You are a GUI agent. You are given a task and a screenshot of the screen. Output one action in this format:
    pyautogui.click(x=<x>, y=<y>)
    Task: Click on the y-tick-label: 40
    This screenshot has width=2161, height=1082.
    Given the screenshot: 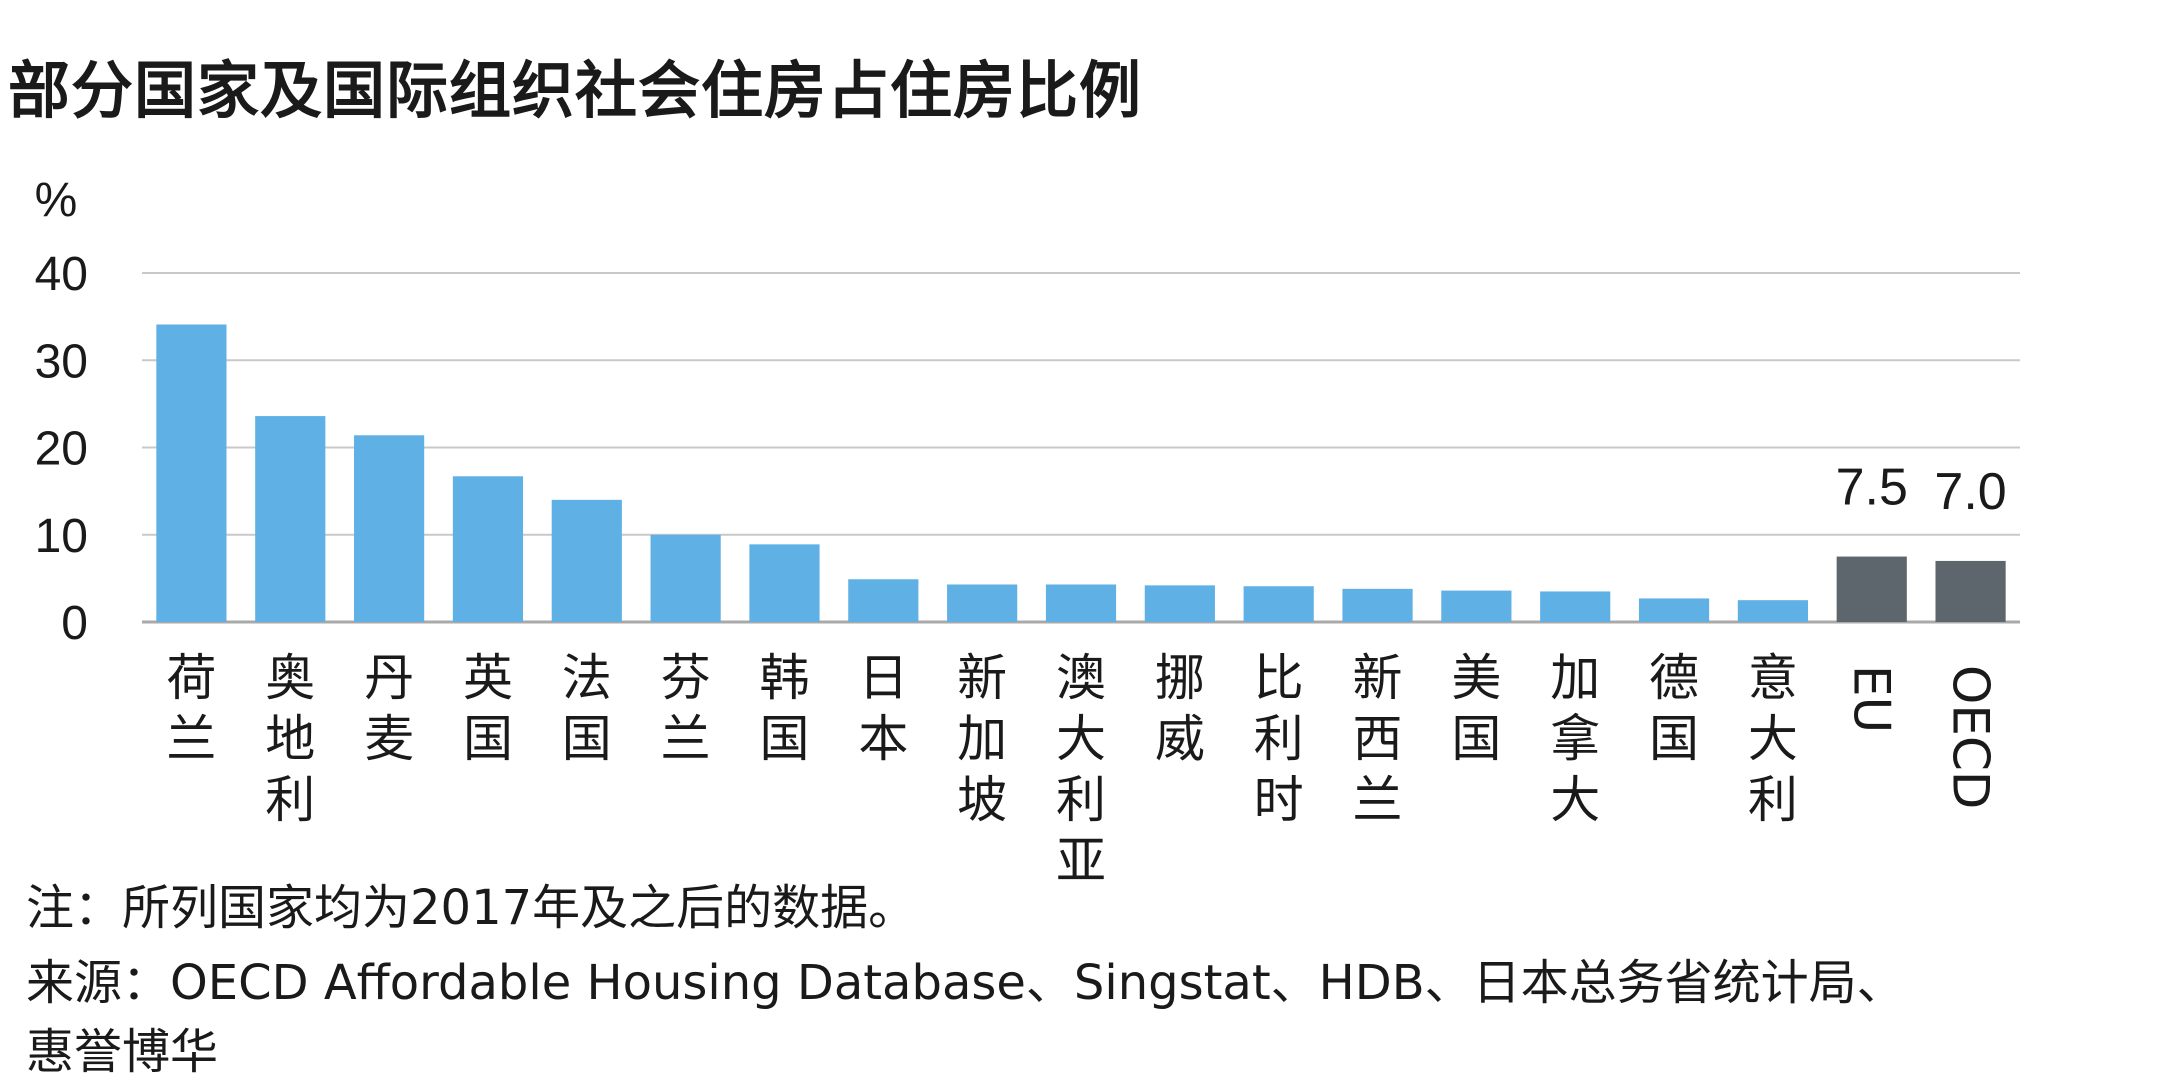 What is the action you would take?
    pyautogui.click(x=61, y=274)
    